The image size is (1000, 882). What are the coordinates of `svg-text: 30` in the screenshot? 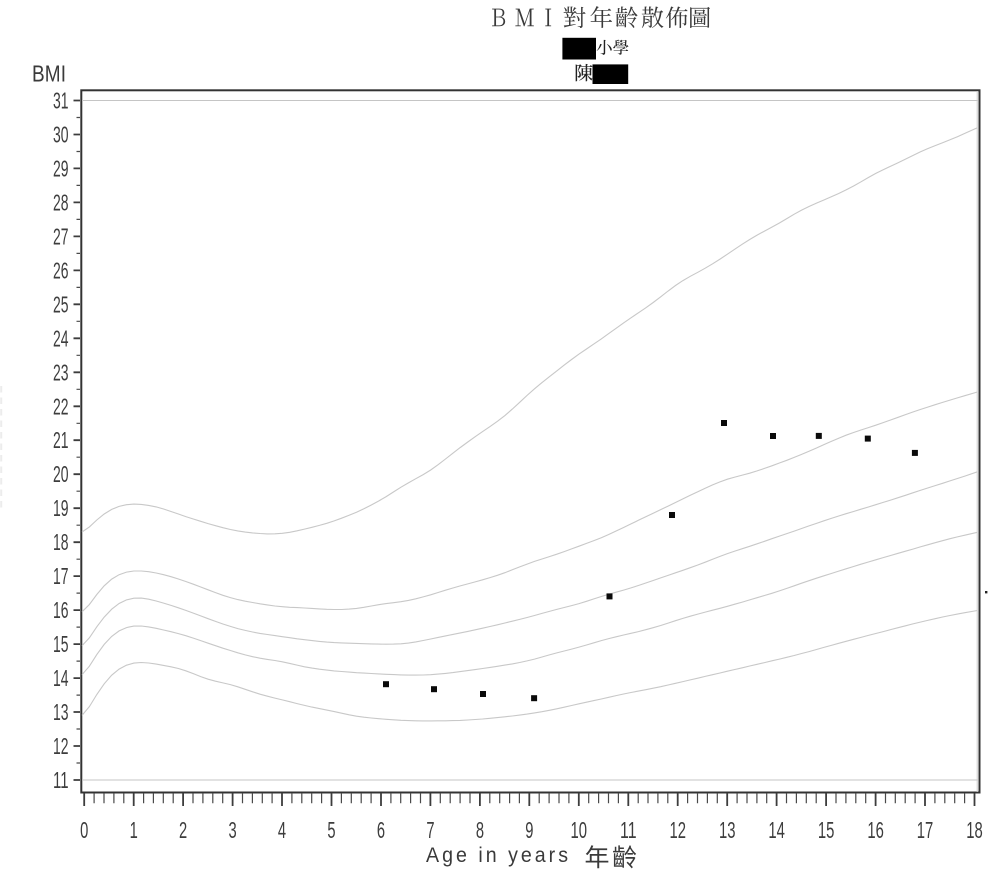 It's located at (61, 134).